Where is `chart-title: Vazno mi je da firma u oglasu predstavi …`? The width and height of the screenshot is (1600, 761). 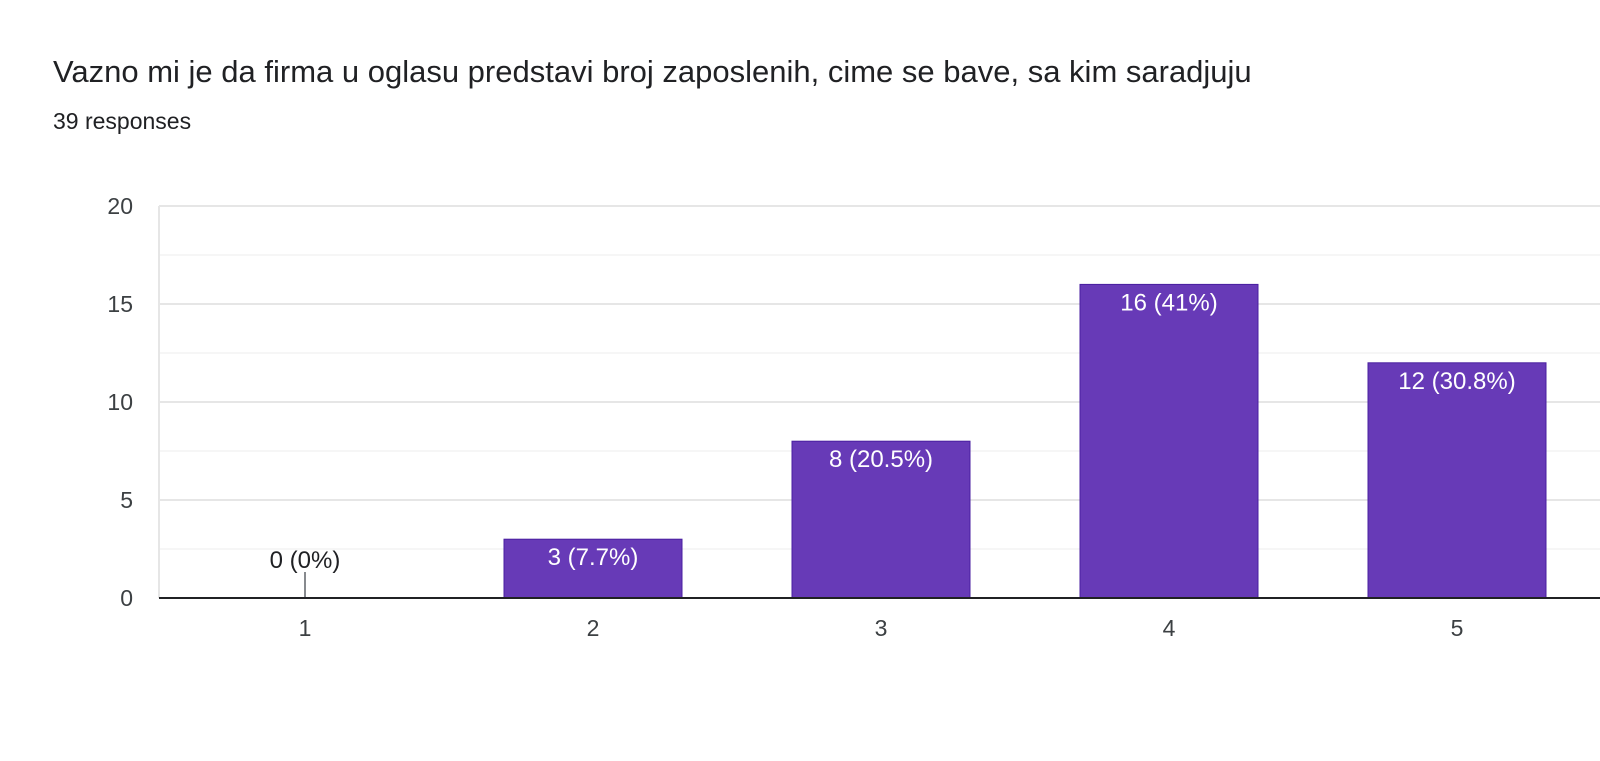
chart-title: Vazno mi je da firma u oglasu predstavi … is located at coordinates (652, 71).